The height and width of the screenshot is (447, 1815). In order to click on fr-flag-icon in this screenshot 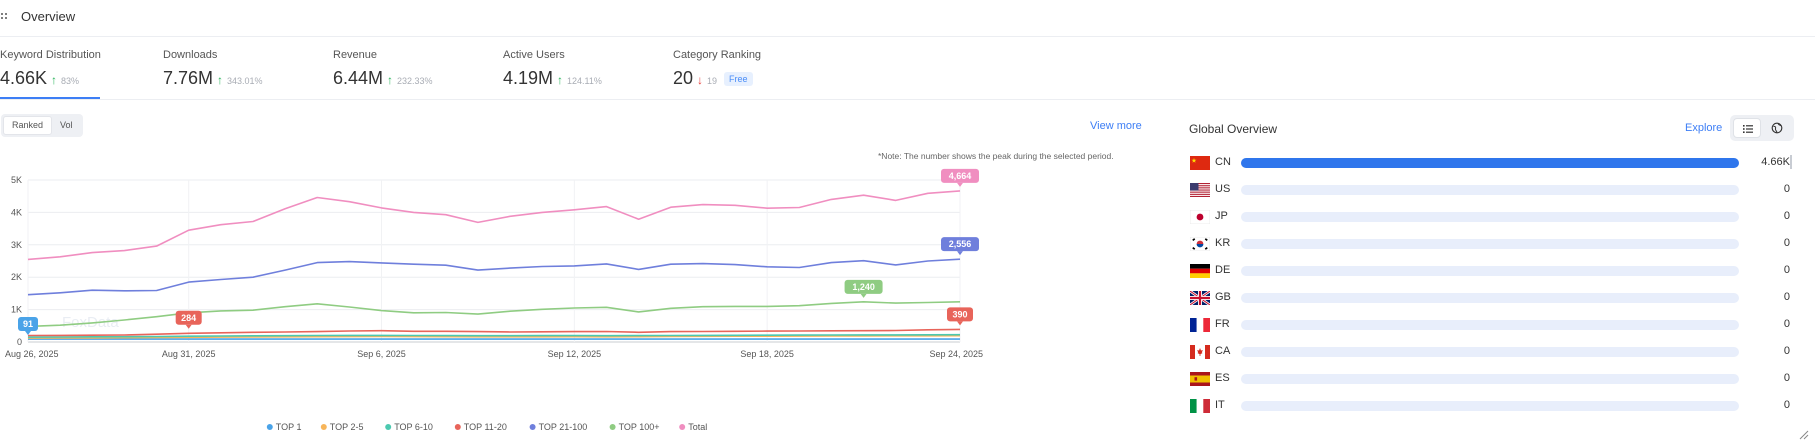, I will do `click(1200, 325)`.